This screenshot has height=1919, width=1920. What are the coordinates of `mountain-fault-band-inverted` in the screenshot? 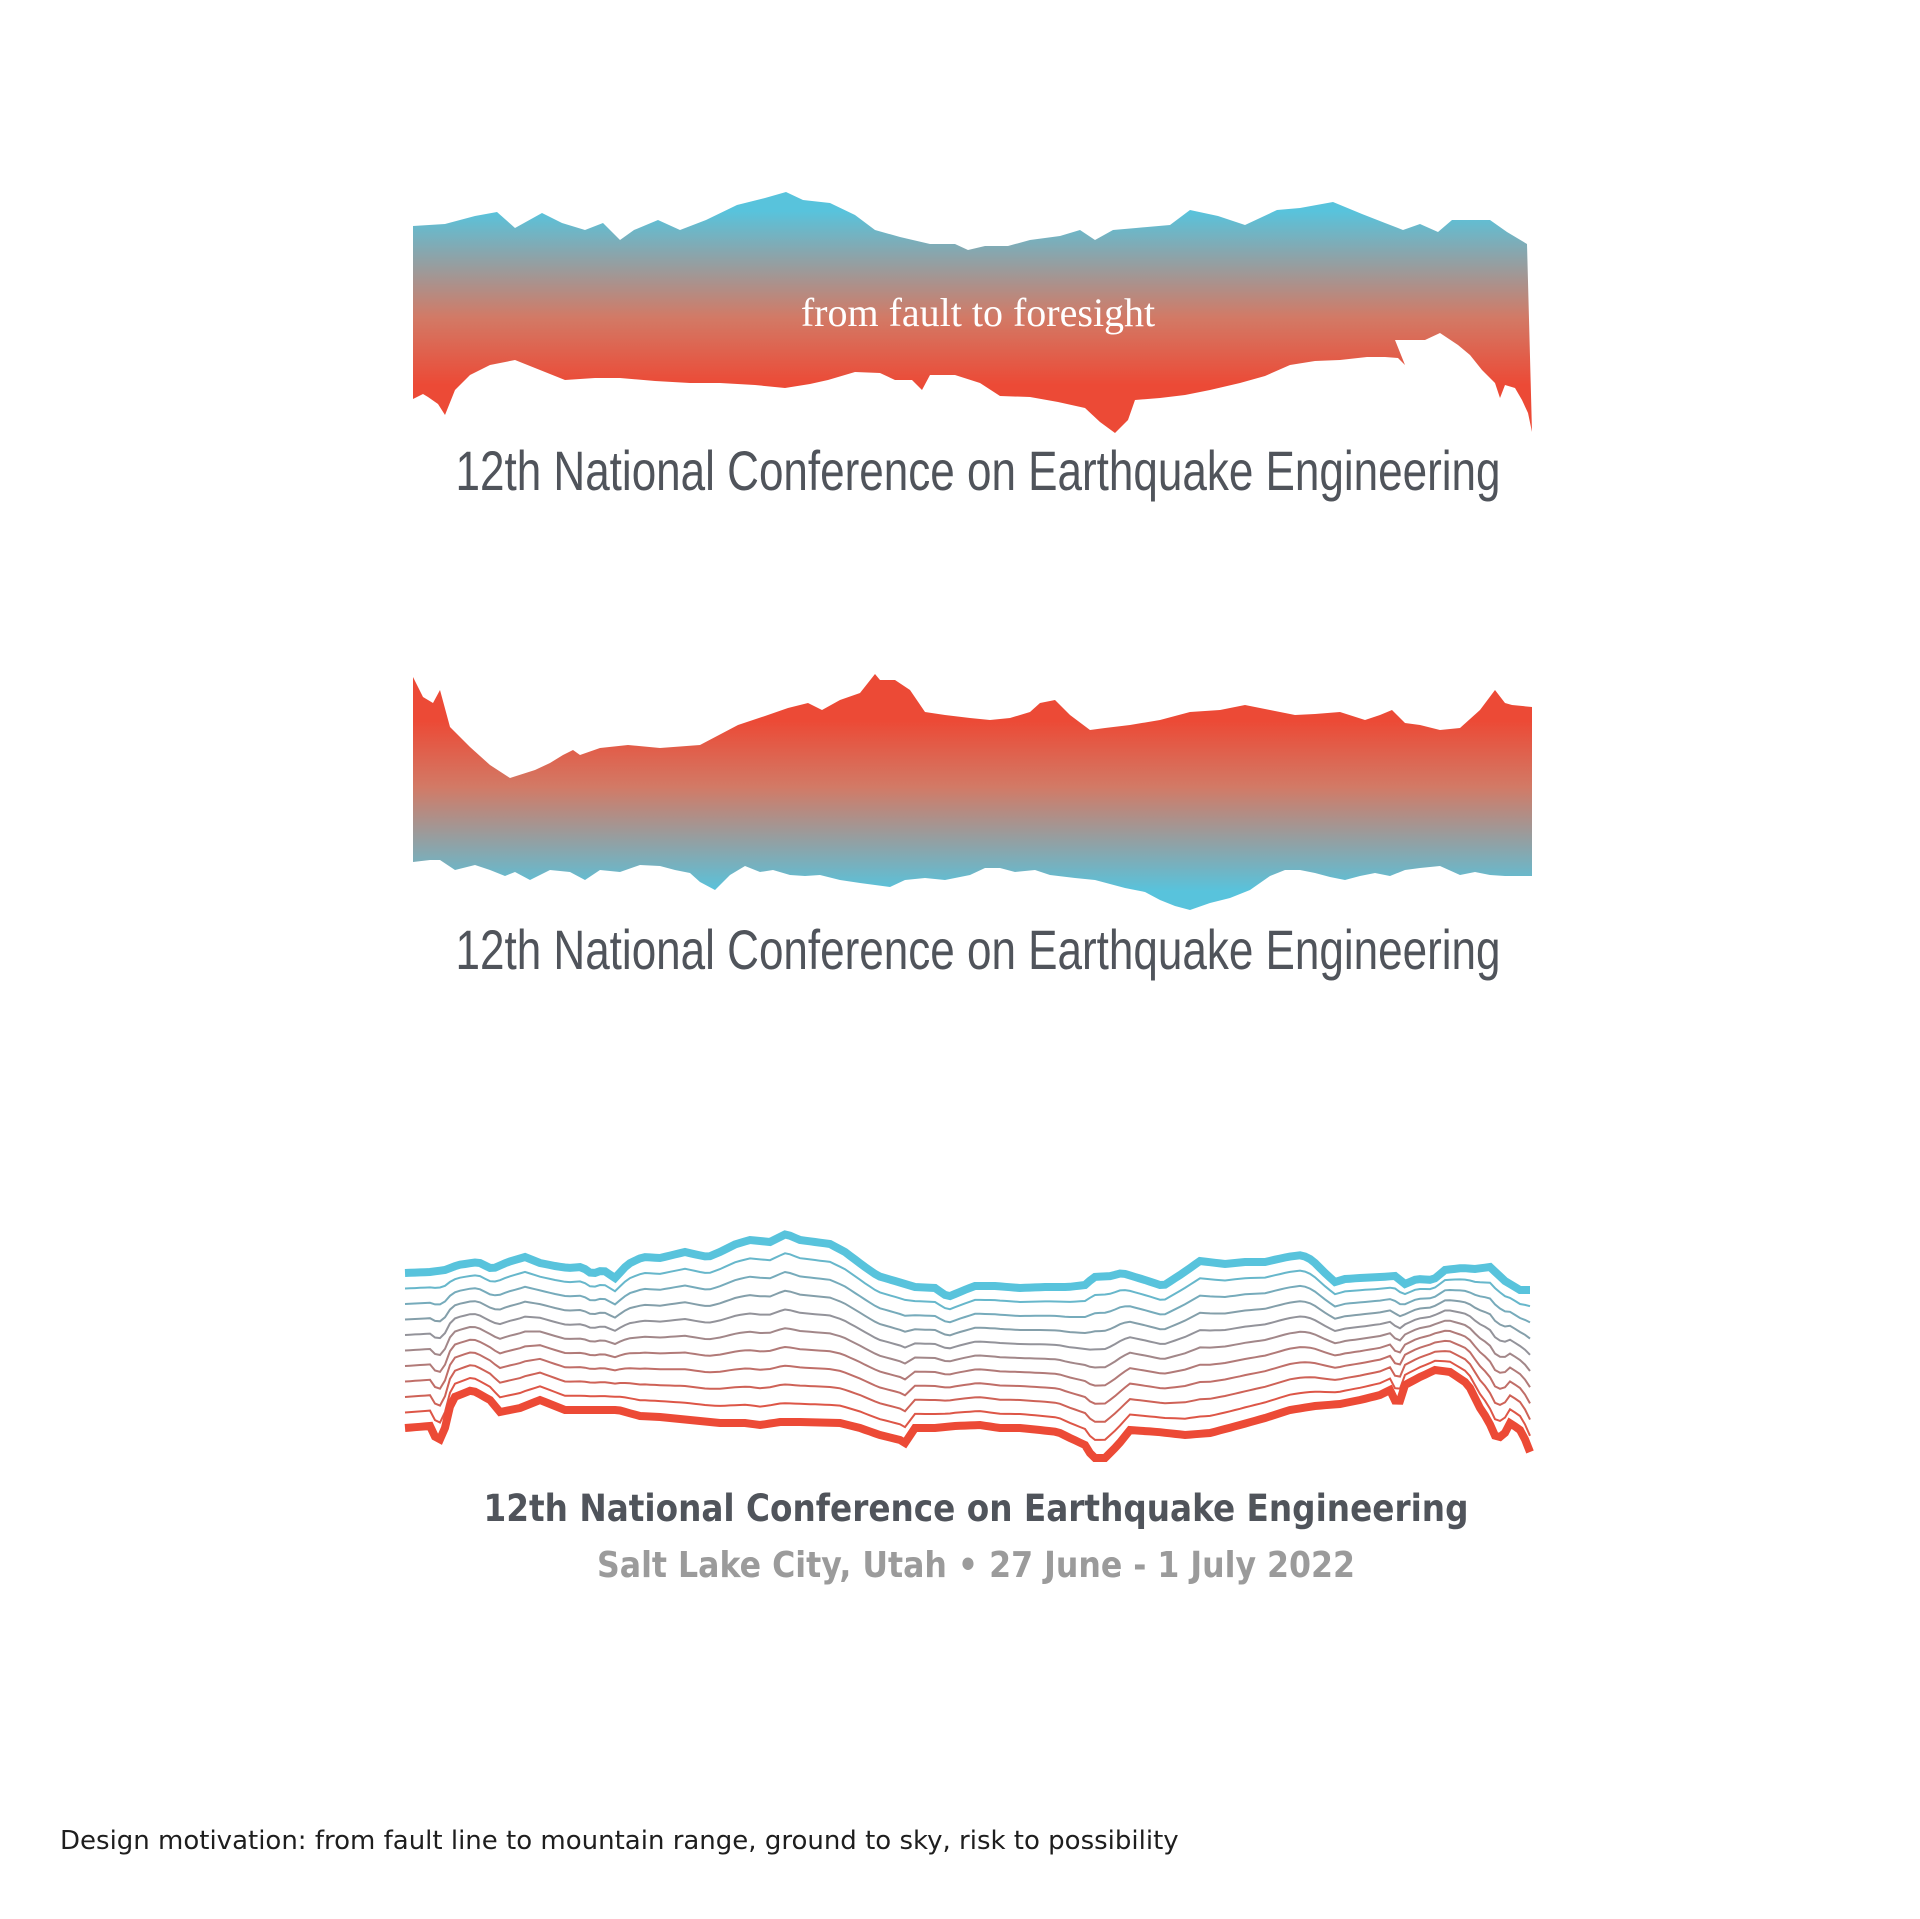 It's located at (972, 792).